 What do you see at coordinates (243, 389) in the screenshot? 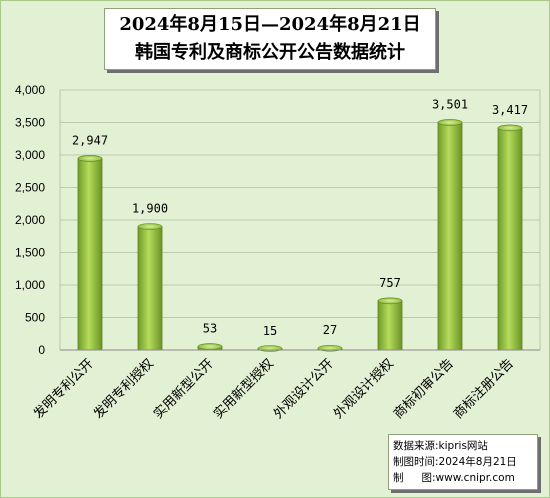
I see `x-tick-label: 实用新型授权` at bounding box center [243, 389].